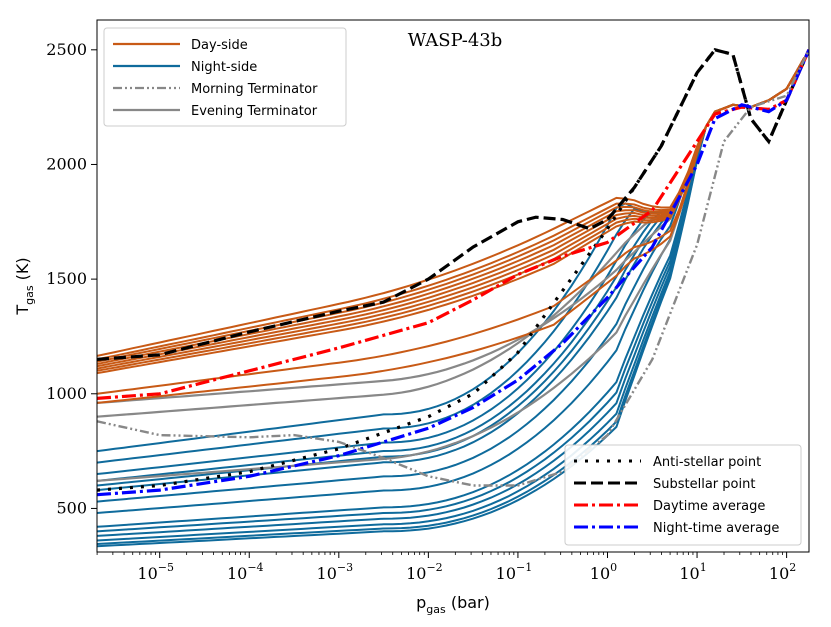  I want to click on legend-label-daytime-average: Daytime average, so click(709, 506).